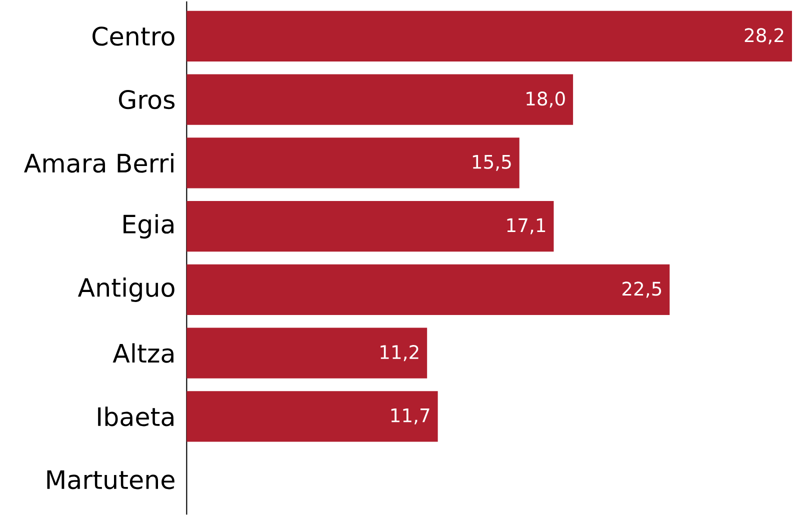 This screenshot has height=516, width=794. What do you see at coordinates (146, 100) in the screenshot?
I see `y-tick-label: Gros` at bounding box center [146, 100].